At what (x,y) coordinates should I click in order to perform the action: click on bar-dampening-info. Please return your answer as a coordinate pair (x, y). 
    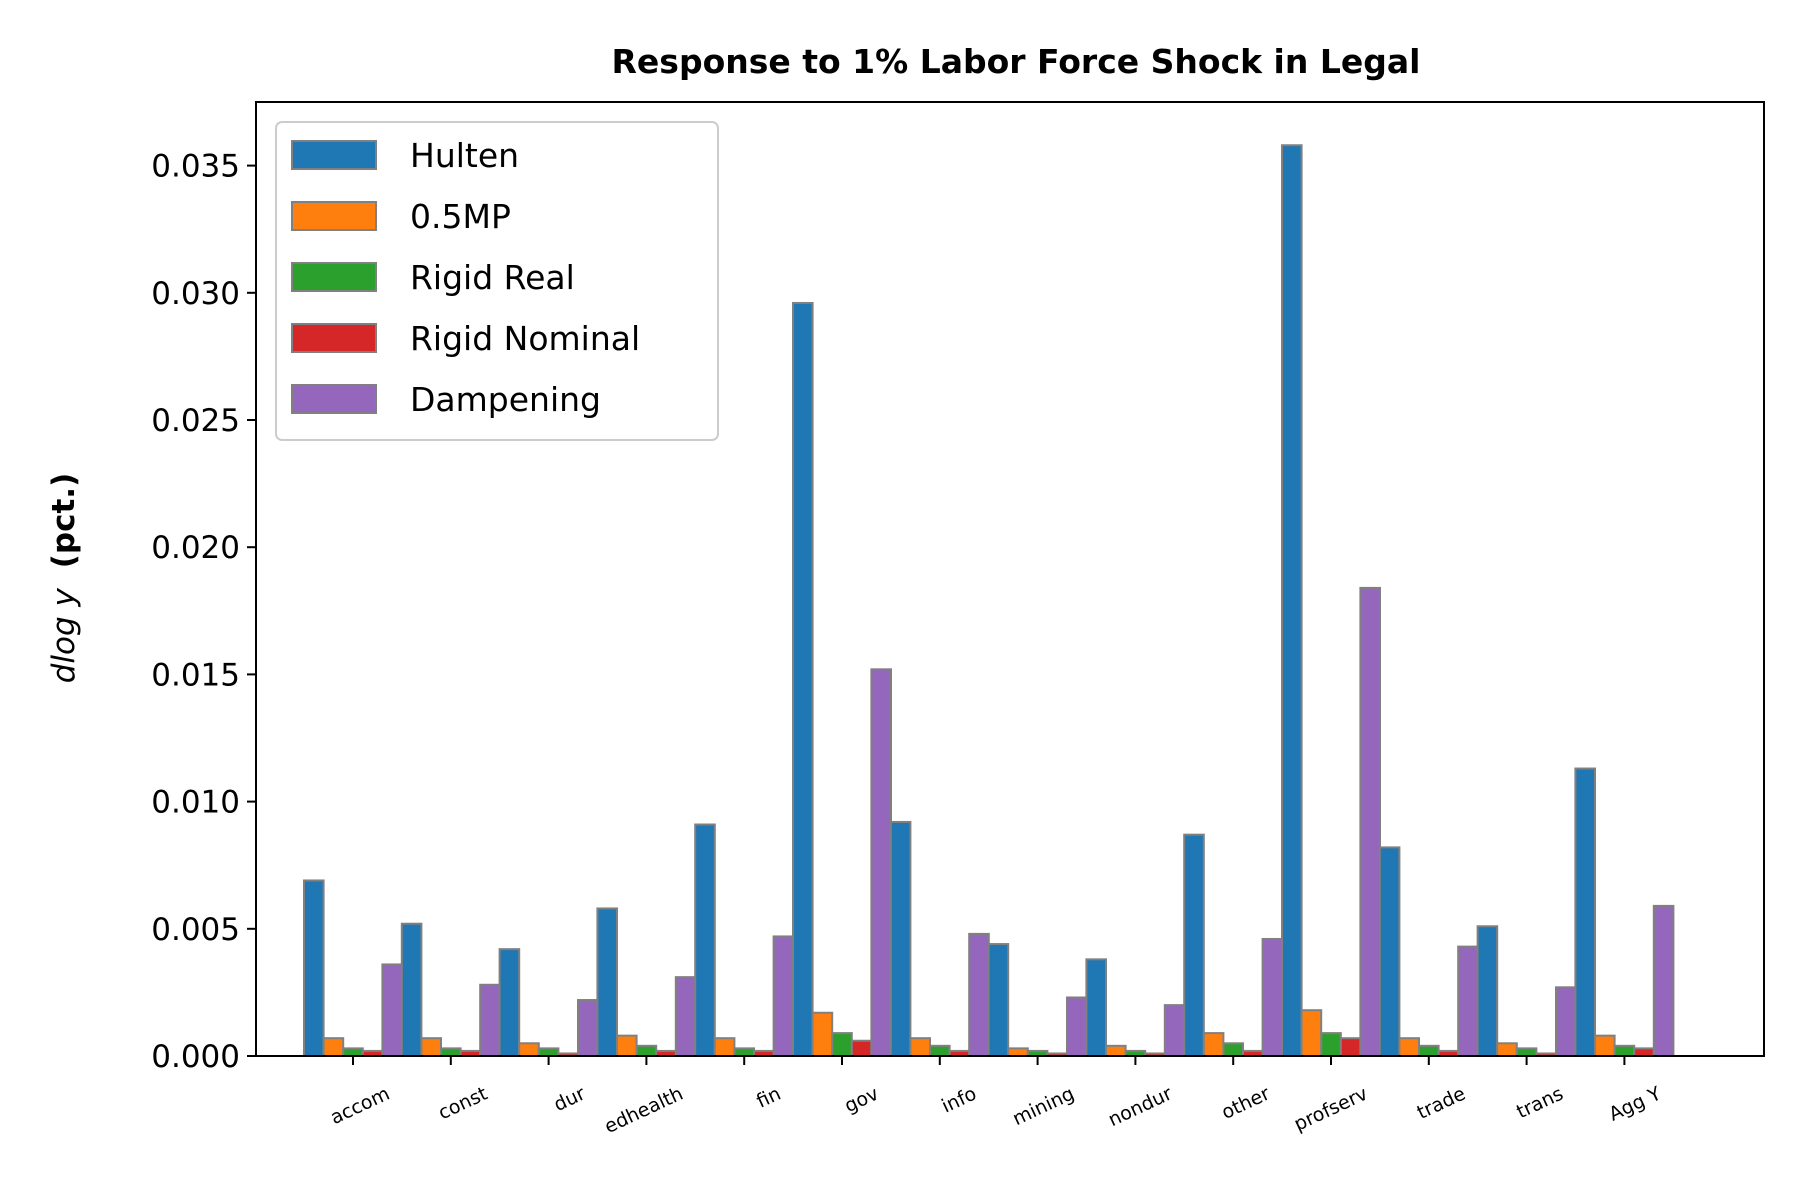
    Looking at the image, I should click on (979, 995).